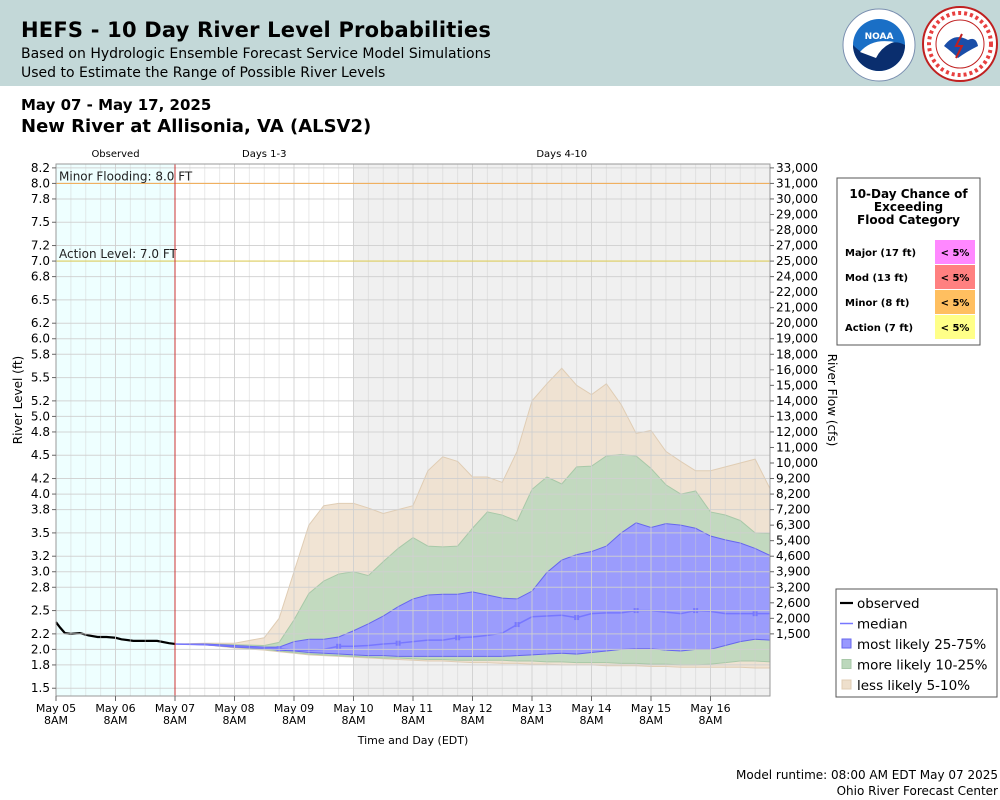  Describe the element at coordinates (40, 378) in the screenshot. I see `y-tick-label: 5.5` at that location.